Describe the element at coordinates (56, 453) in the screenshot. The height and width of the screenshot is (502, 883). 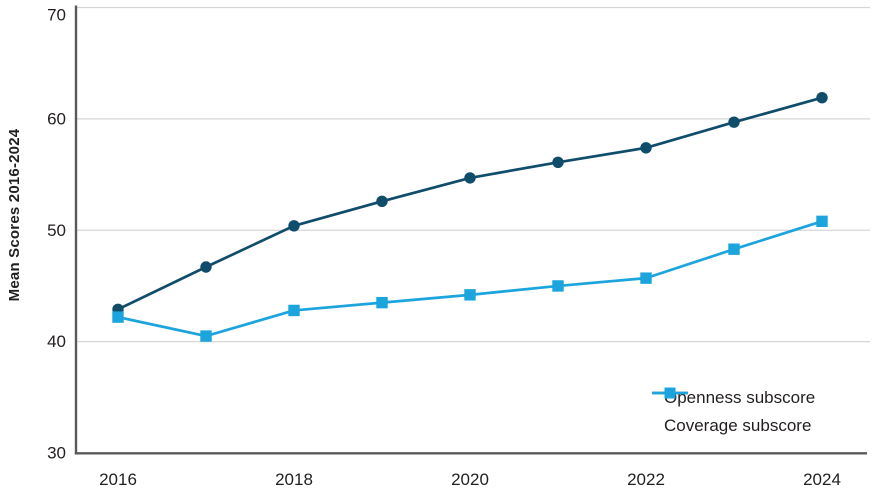
I see `y-tick-label-30: 30` at that location.